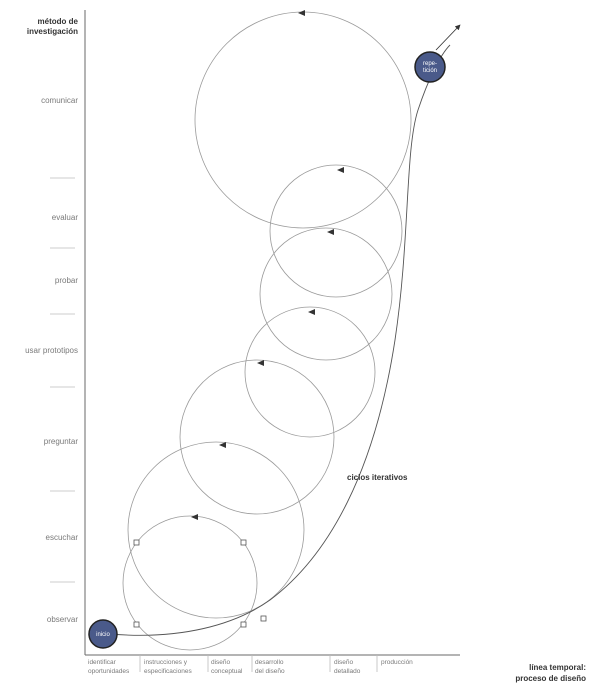  I want to click on x-phase-4-line1: diseño, so click(344, 662).